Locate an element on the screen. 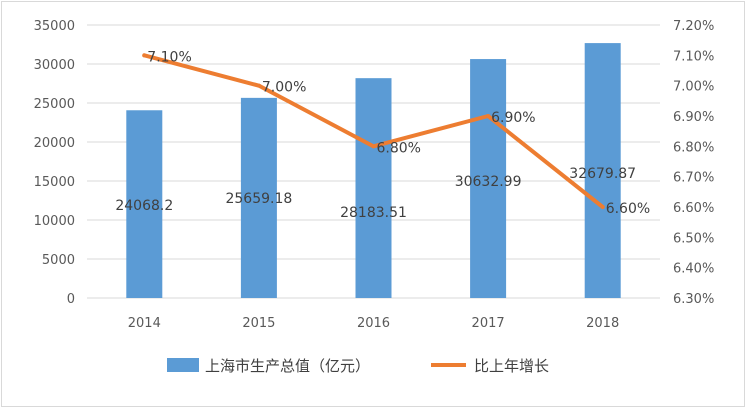 This screenshot has height=408, width=746. legend-line-label: 比上年增长 is located at coordinates (511, 366).